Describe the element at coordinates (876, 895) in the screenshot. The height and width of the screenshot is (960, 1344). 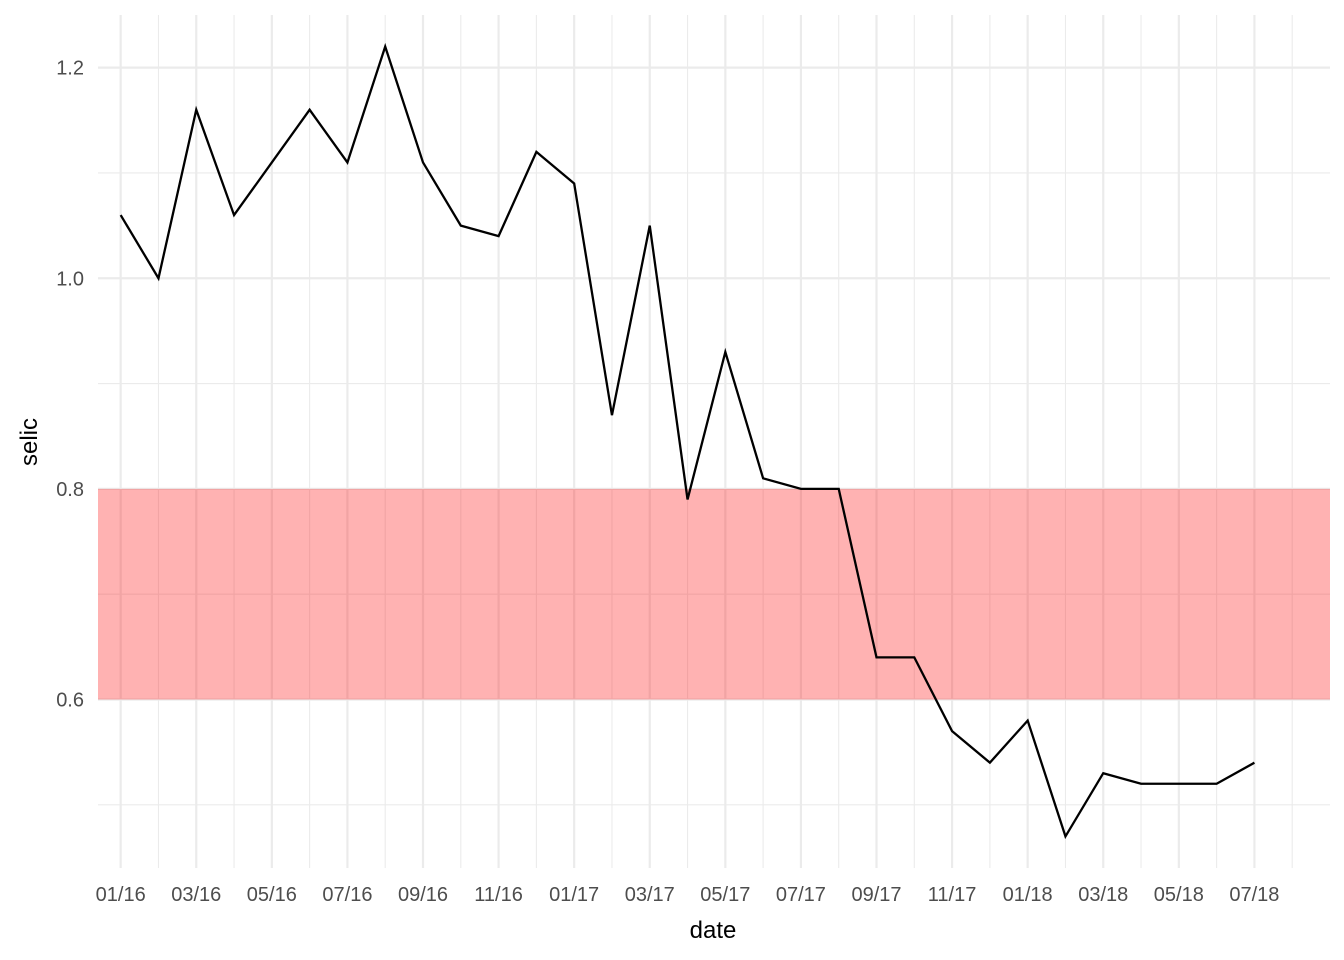
I see `x-tick-label: 09/17` at that location.